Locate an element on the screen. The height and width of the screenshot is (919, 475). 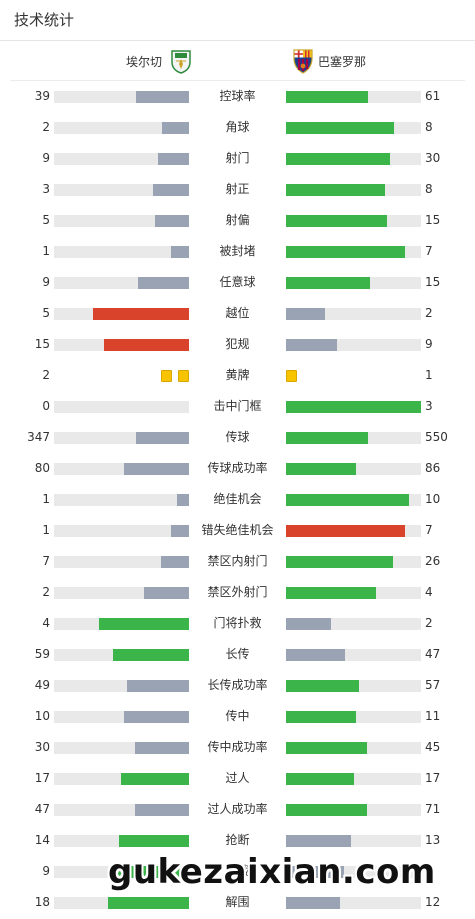
home-stat-value: 4 is located at coordinates (46, 623).